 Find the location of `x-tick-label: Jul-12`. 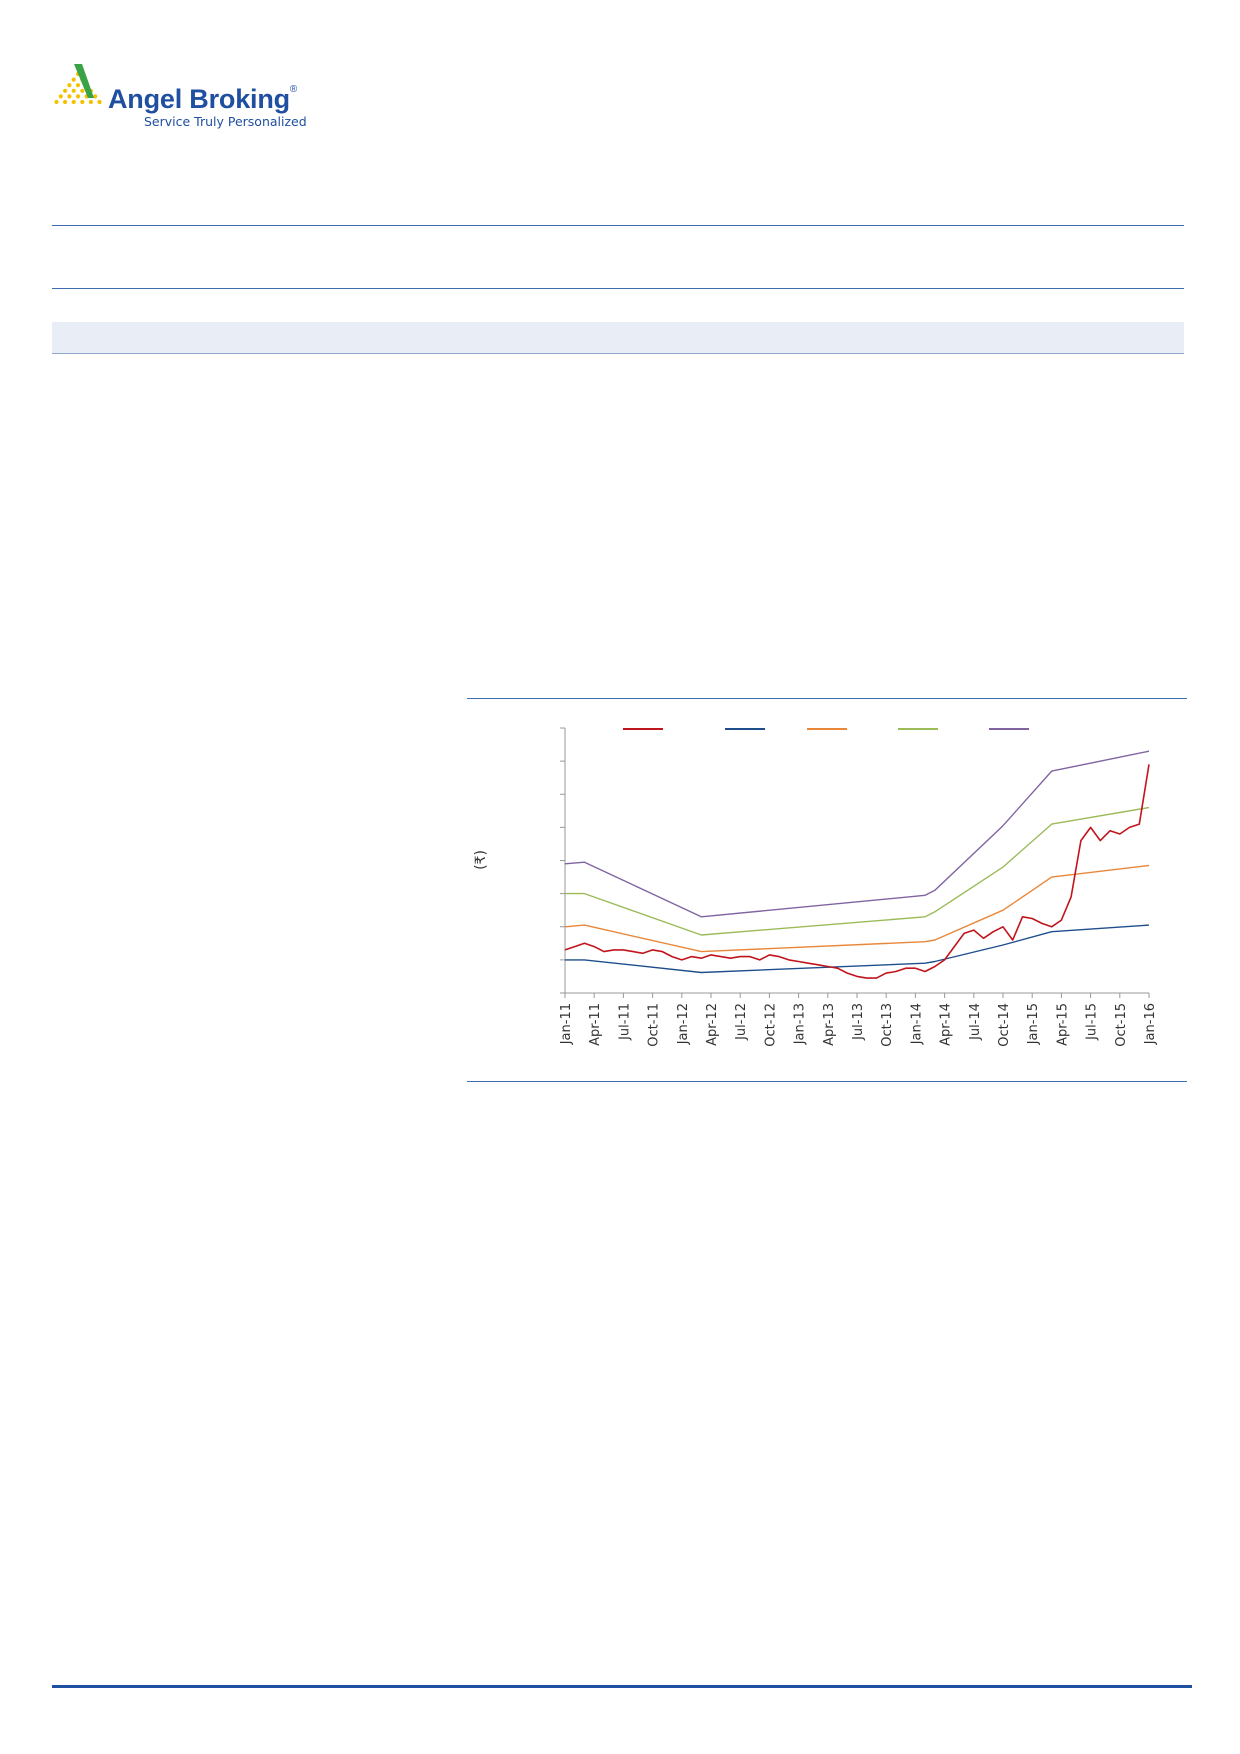

x-tick-label: Jul-12 is located at coordinates (741, 1022).